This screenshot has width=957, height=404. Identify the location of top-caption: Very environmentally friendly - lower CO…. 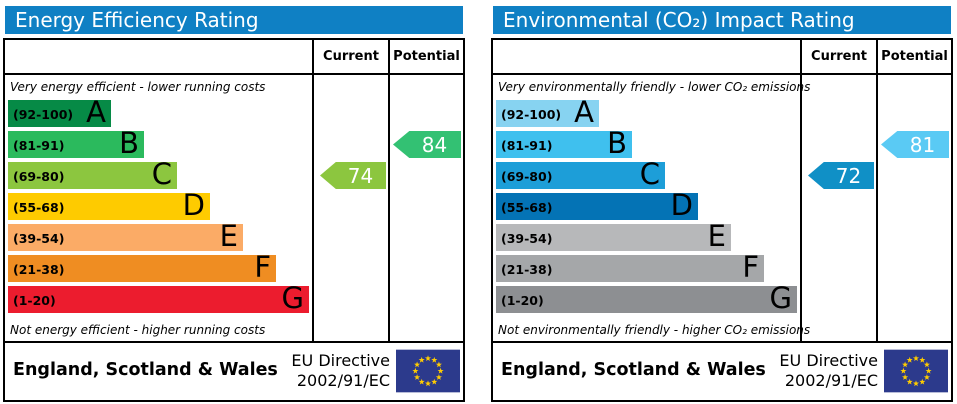
(654, 87).